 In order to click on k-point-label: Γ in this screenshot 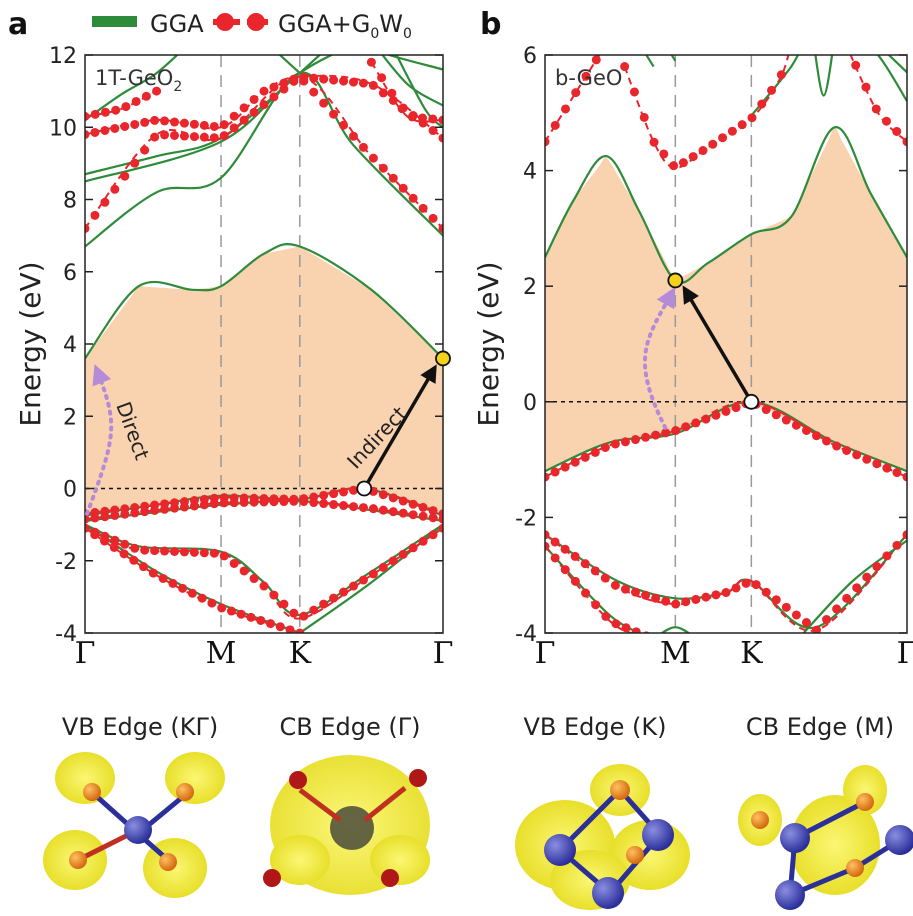, I will do `click(545, 653)`.